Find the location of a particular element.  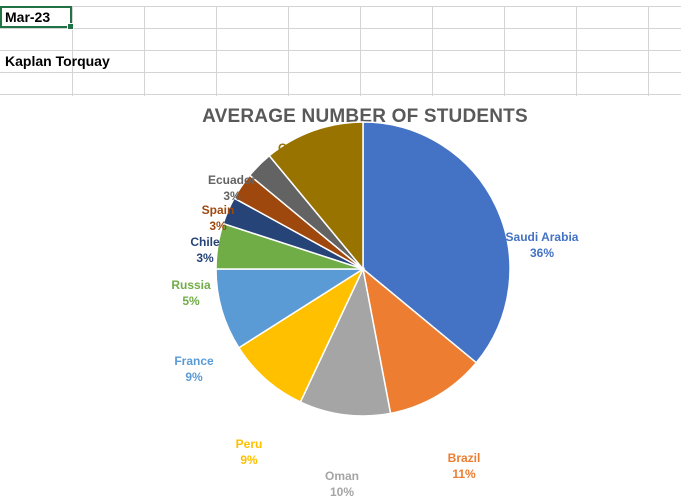

data-label-peru: Peru 9% is located at coordinates (249, 452).